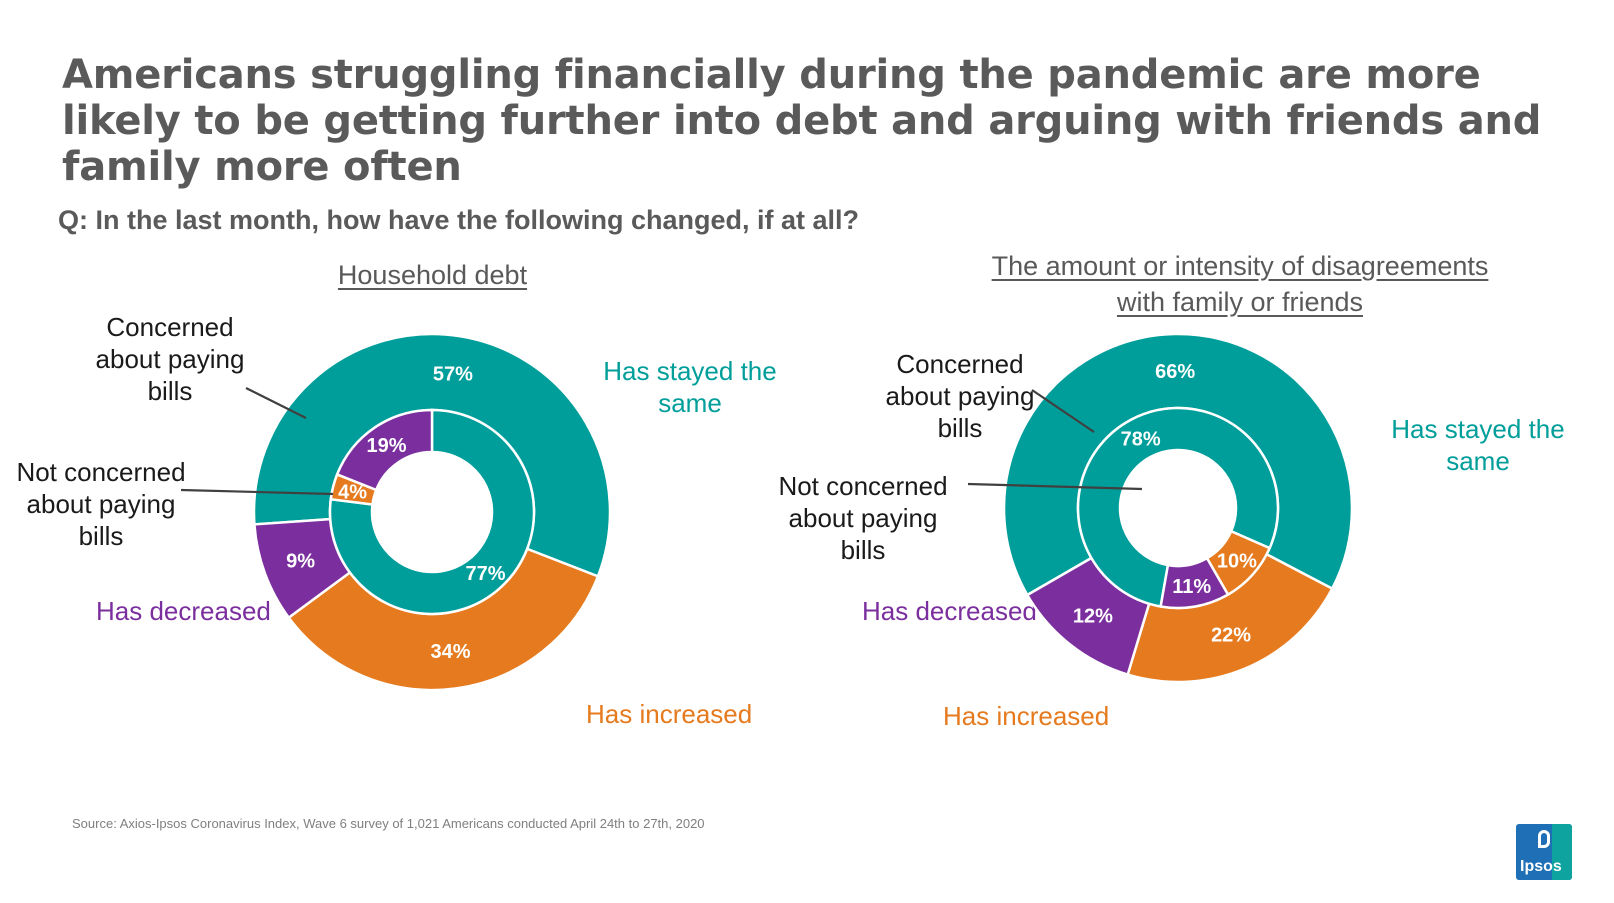 This screenshot has height=903, width=1614. I want to click on chart-1-outer-ring-stayed-label: 57%, so click(453, 375).